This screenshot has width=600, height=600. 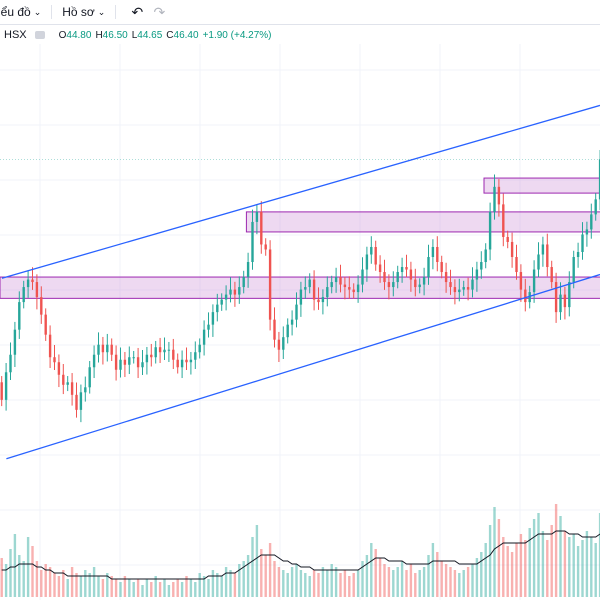 I want to click on profile-menu: Hồ sơ ⌄, so click(x=83, y=12).